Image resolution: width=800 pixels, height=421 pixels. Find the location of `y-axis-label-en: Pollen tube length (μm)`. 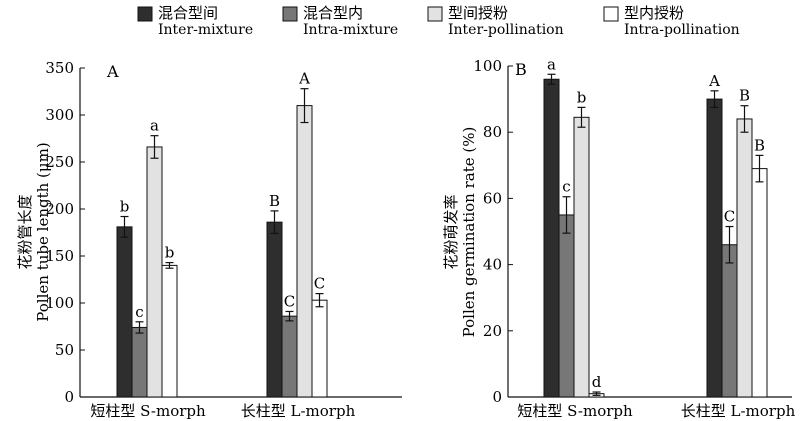

y-axis-label-en: Pollen tube length (μm) is located at coordinates (43, 231).